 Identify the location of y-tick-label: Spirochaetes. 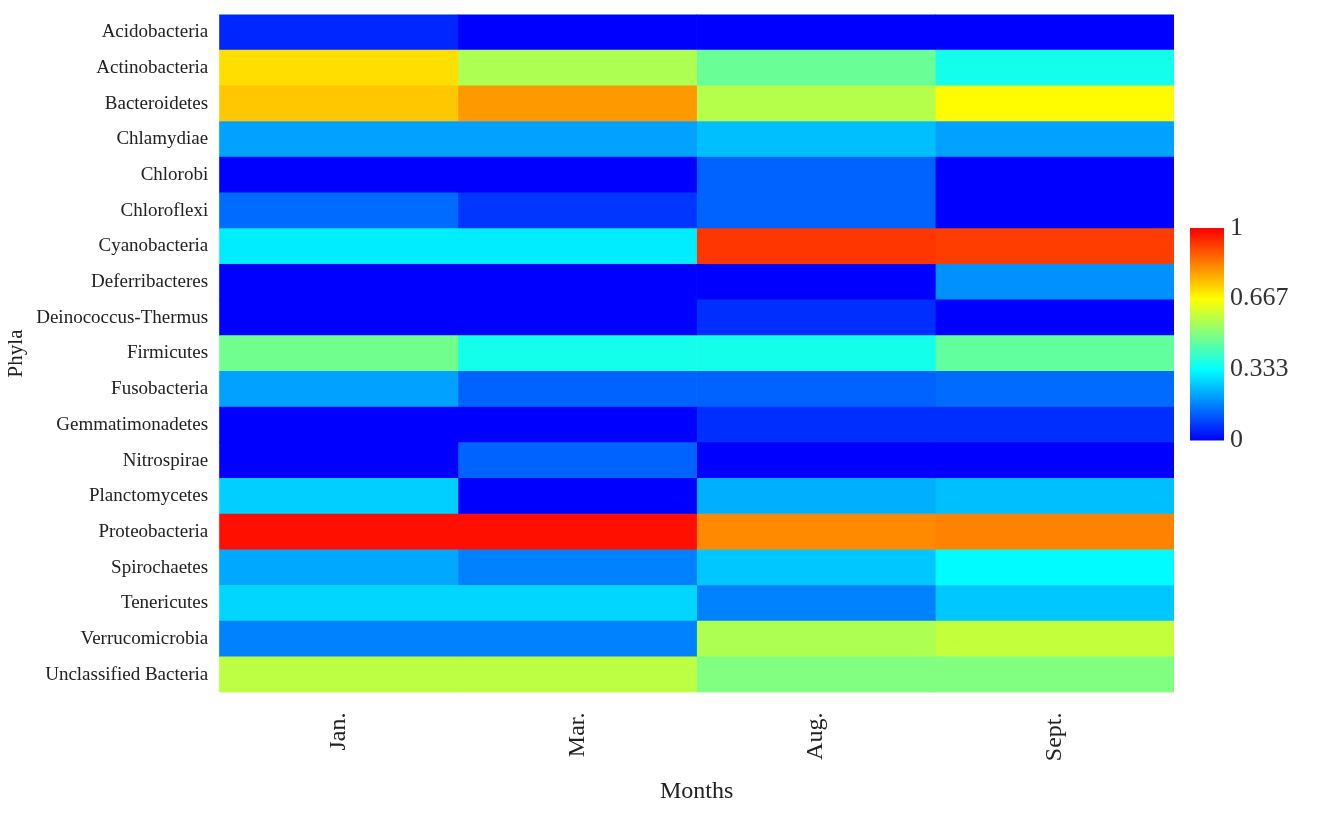
(160, 566).